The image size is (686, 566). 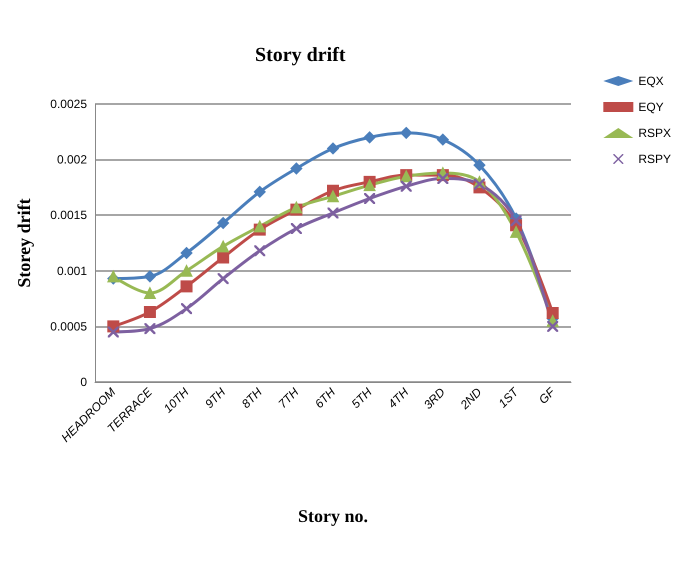 I want to click on y-tick-label: 0.0015, so click(x=69, y=215).